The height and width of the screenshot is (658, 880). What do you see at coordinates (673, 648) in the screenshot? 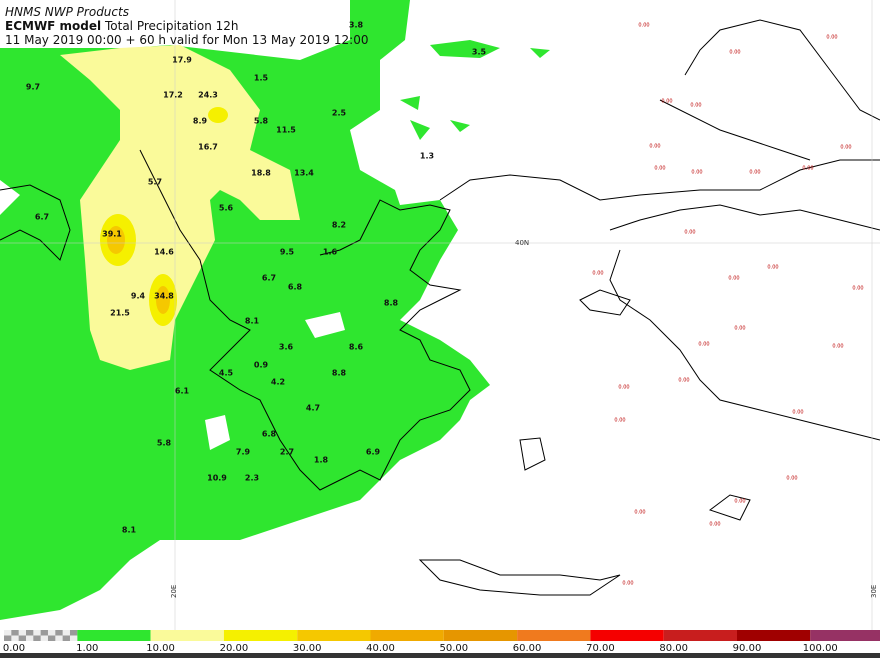
I see `legend-tick-label: 80.00` at bounding box center [673, 648].